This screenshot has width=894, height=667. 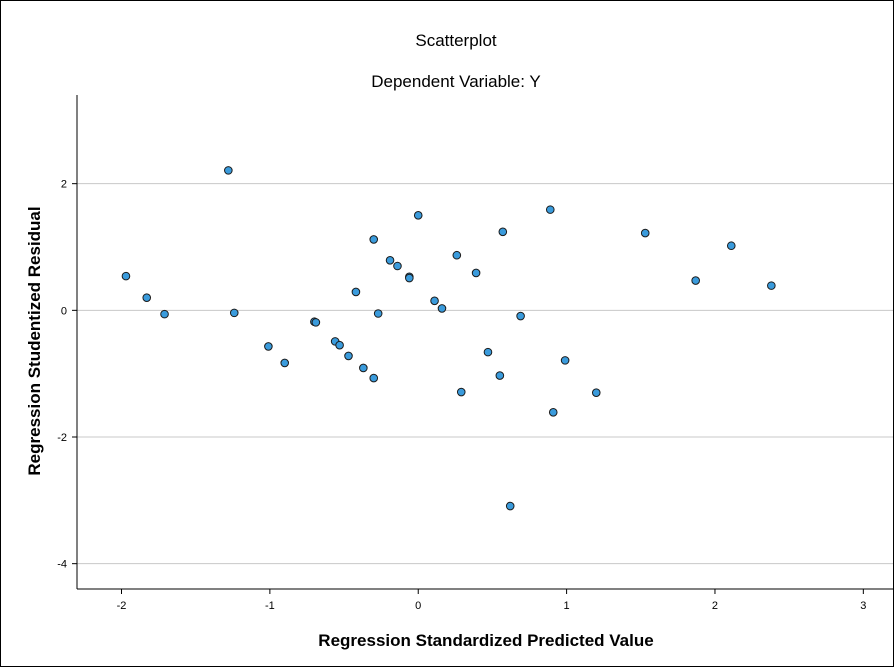 What do you see at coordinates (456, 81) in the screenshot?
I see `chart-subtitle: Dependent Variable: Y` at bounding box center [456, 81].